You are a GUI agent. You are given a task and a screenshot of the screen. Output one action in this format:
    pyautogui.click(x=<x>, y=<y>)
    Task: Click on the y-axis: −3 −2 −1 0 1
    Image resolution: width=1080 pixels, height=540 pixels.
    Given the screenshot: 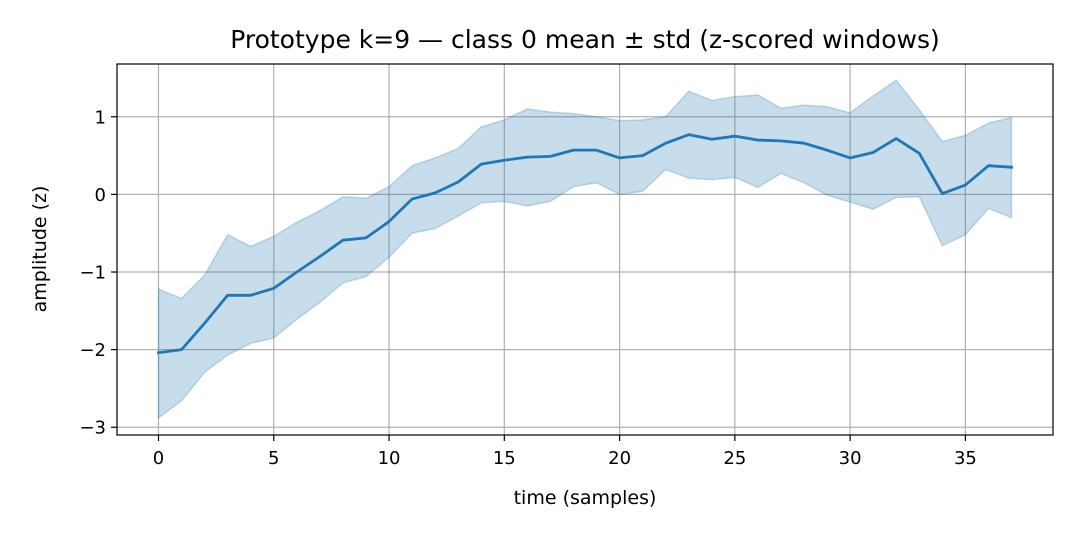 What is the action you would take?
    pyautogui.click(x=98, y=273)
    